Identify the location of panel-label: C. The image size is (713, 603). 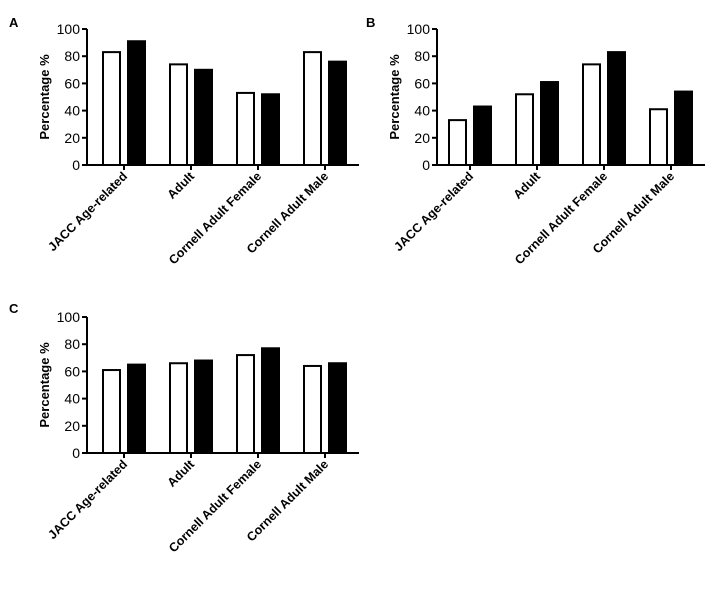
(14, 308).